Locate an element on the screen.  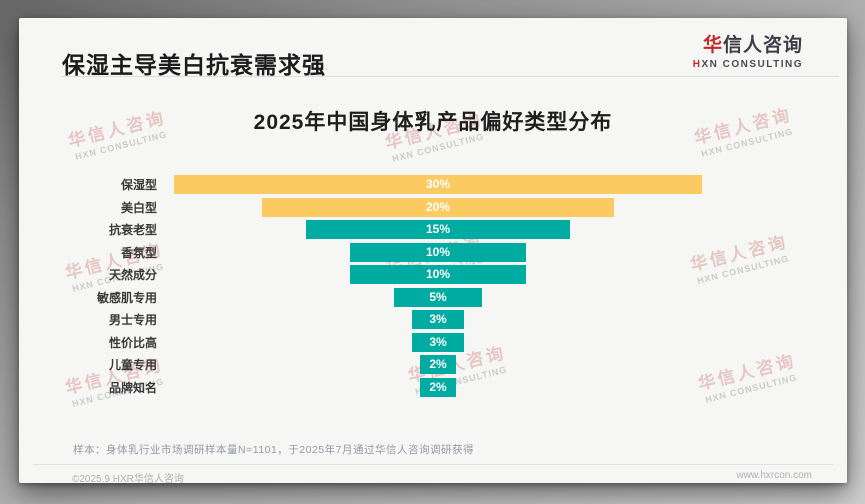
category-label: 儿童专用 is located at coordinates (132, 365).